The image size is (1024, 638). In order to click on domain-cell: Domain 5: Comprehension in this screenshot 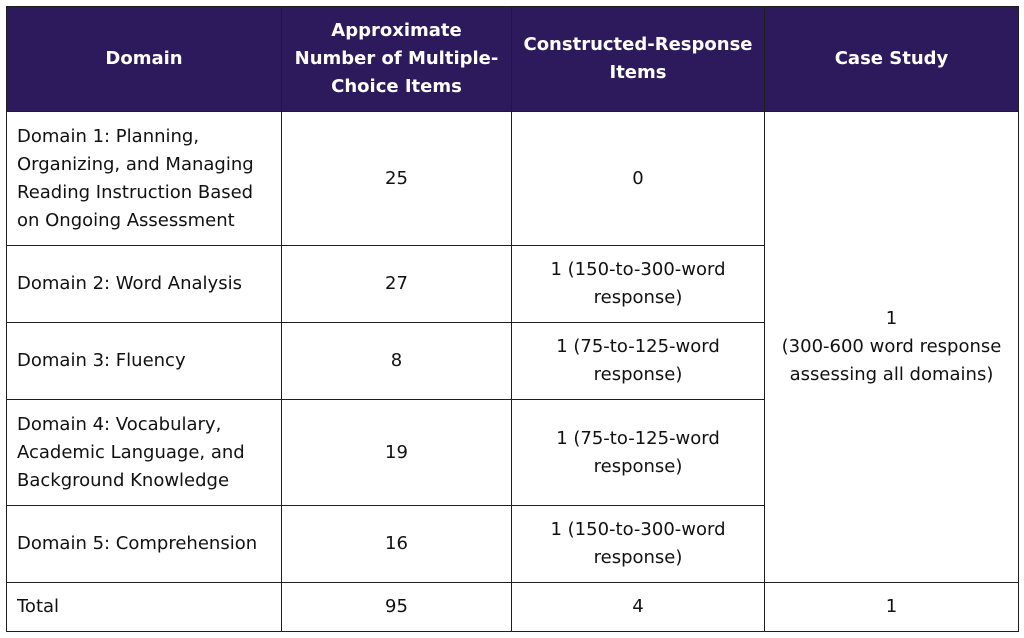, I will do `click(144, 544)`.